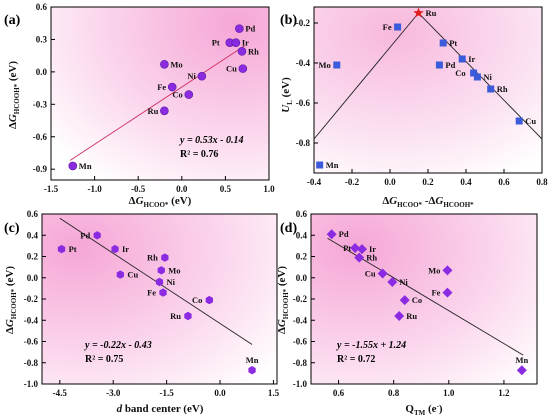 The image size is (550, 419). What do you see at coordinates (138, 189) in the screenshot?
I see `x-tick-label: -0.5` at bounding box center [138, 189].